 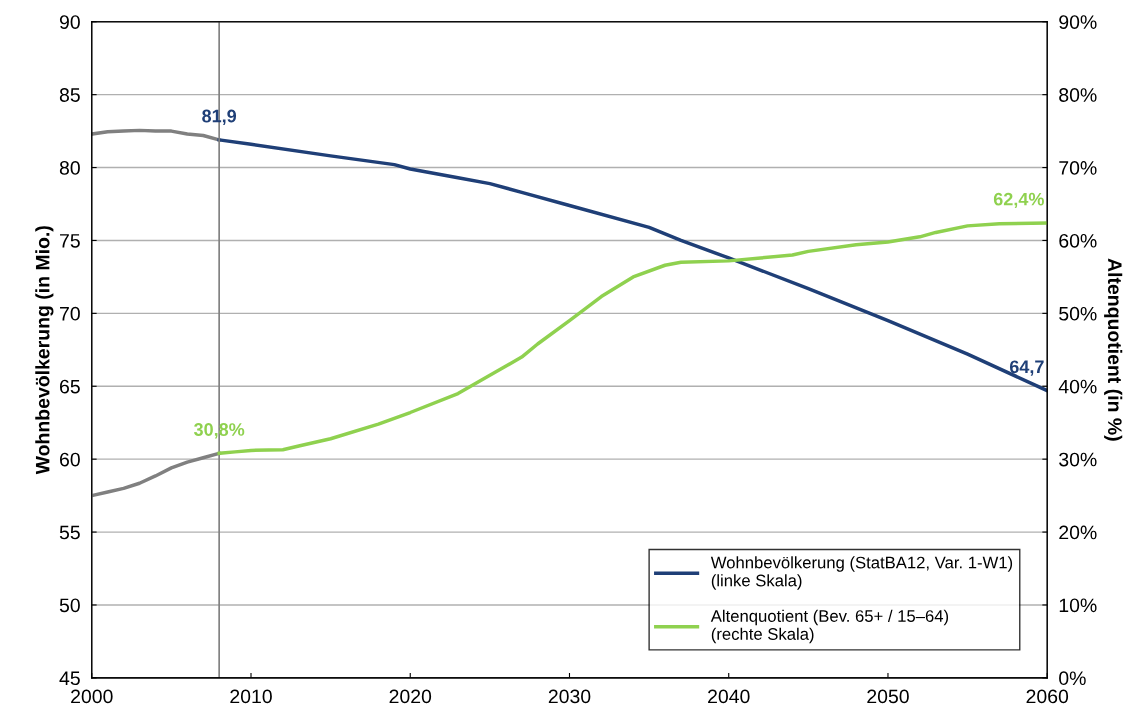 What do you see at coordinates (69, 95) in the screenshot?
I see `y-tick-label: 85` at bounding box center [69, 95].